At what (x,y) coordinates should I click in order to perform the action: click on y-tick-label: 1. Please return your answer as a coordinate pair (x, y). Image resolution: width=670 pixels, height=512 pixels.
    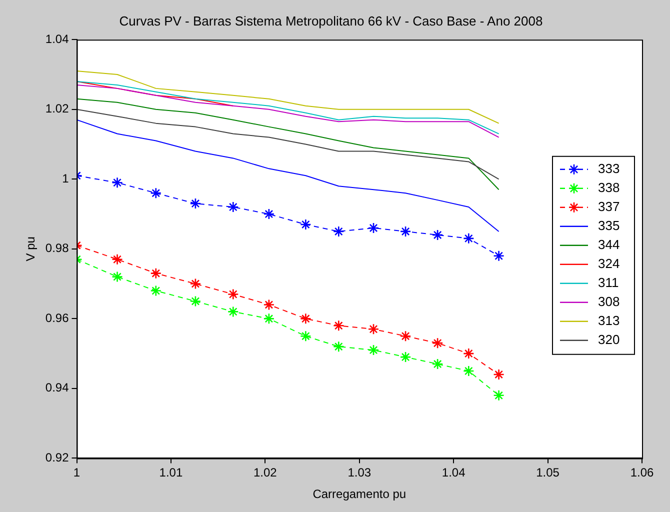
    Looking at the image, I should click on (66, 178).